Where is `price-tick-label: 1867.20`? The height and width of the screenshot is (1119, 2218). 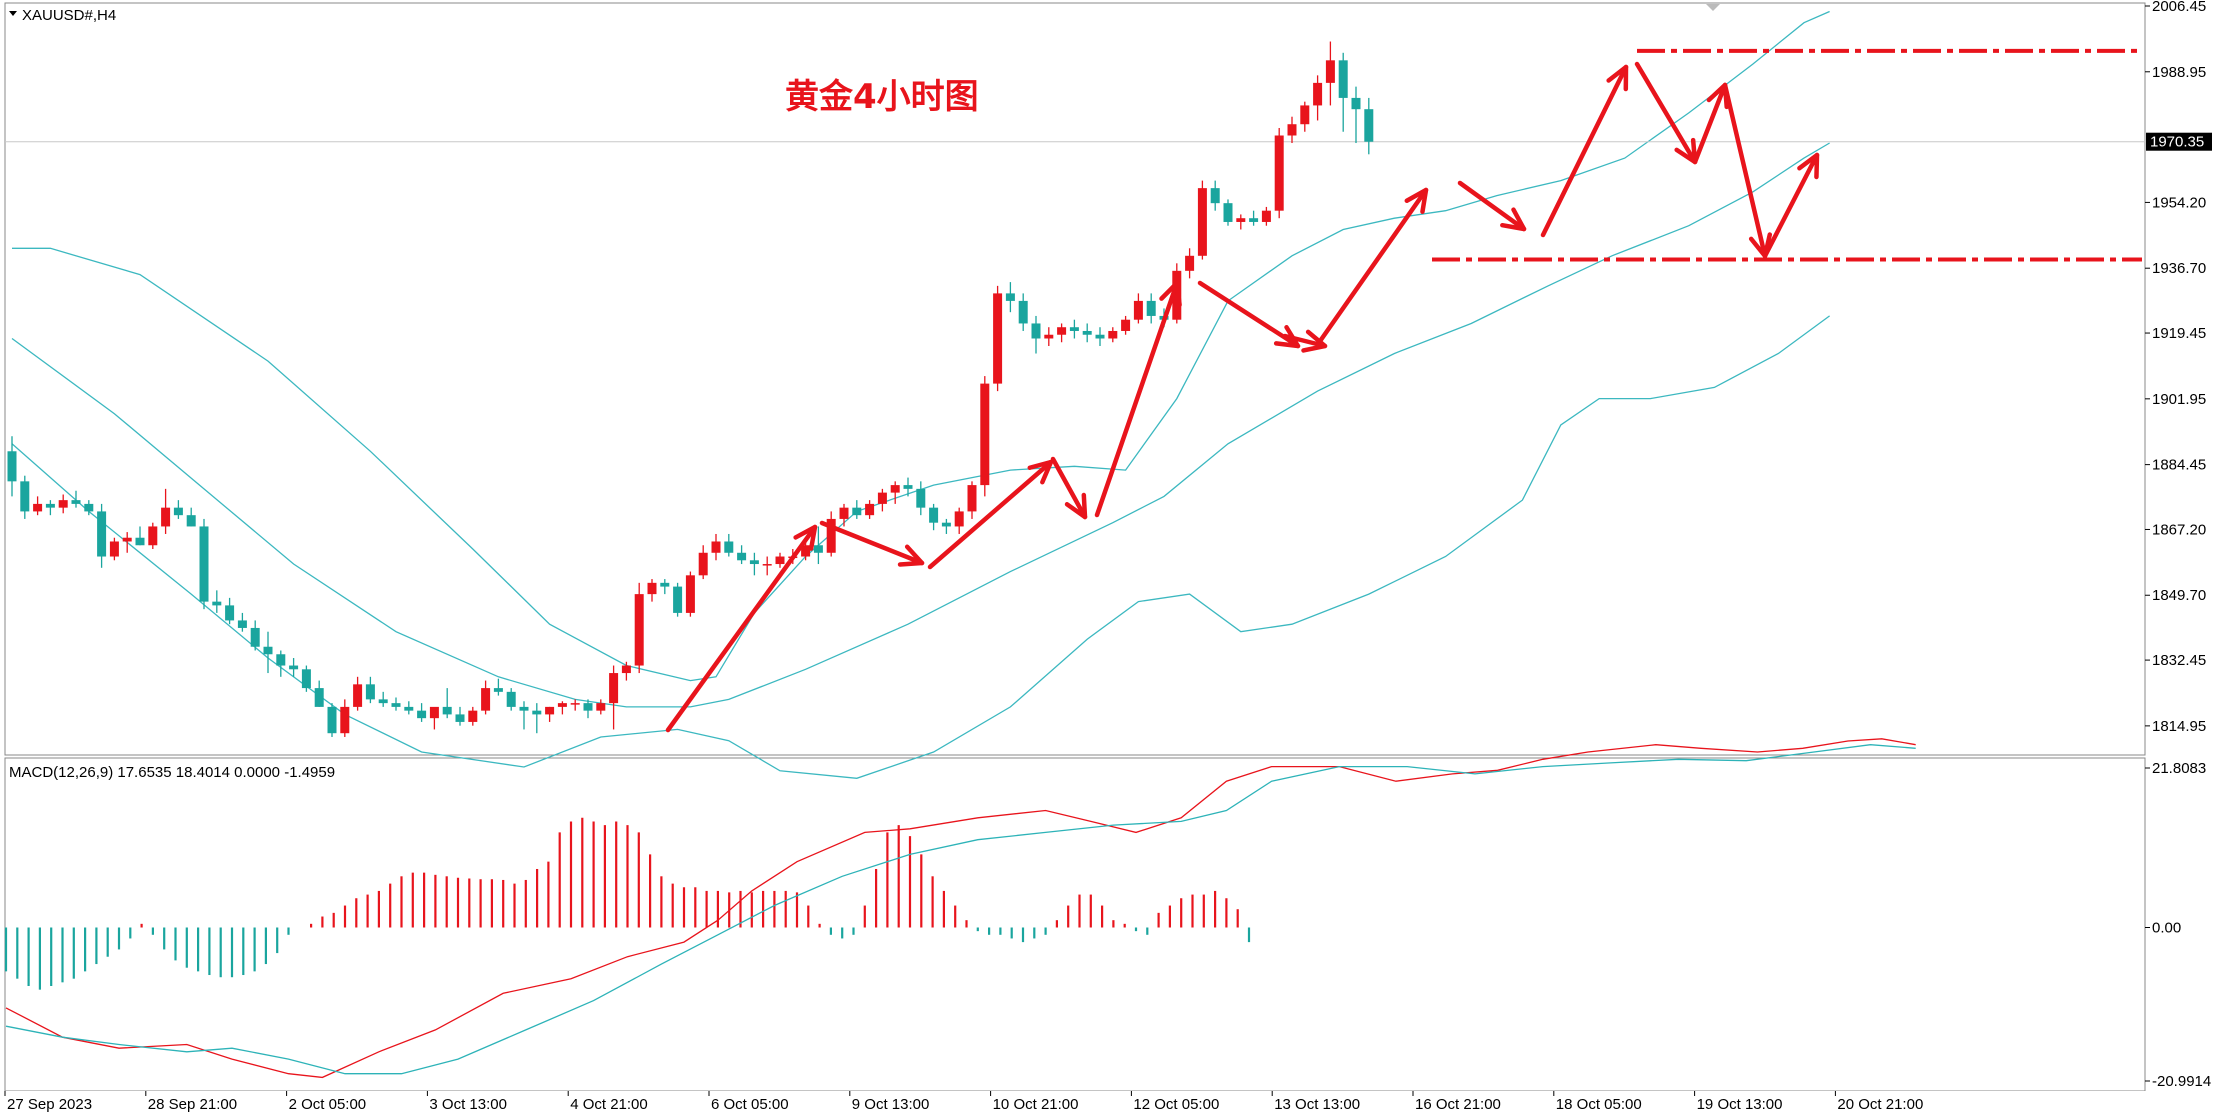 price-tick-label: 1867.20 is located at coordinates (2179, 529).